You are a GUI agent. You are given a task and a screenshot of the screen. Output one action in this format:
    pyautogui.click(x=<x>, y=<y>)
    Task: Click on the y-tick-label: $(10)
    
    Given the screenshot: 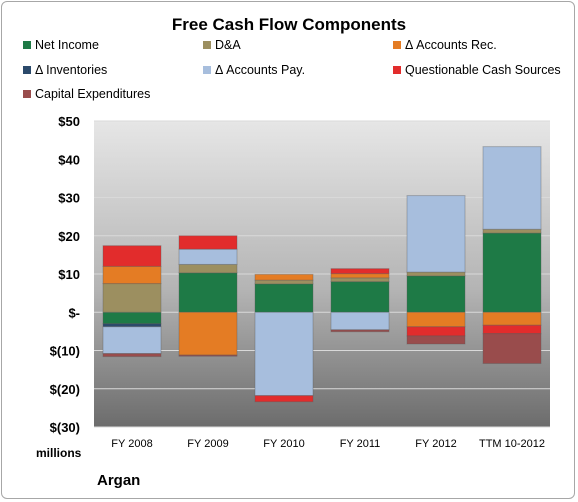 What is the action you would take?
    pyautogui.click(x=65, y=351)
    